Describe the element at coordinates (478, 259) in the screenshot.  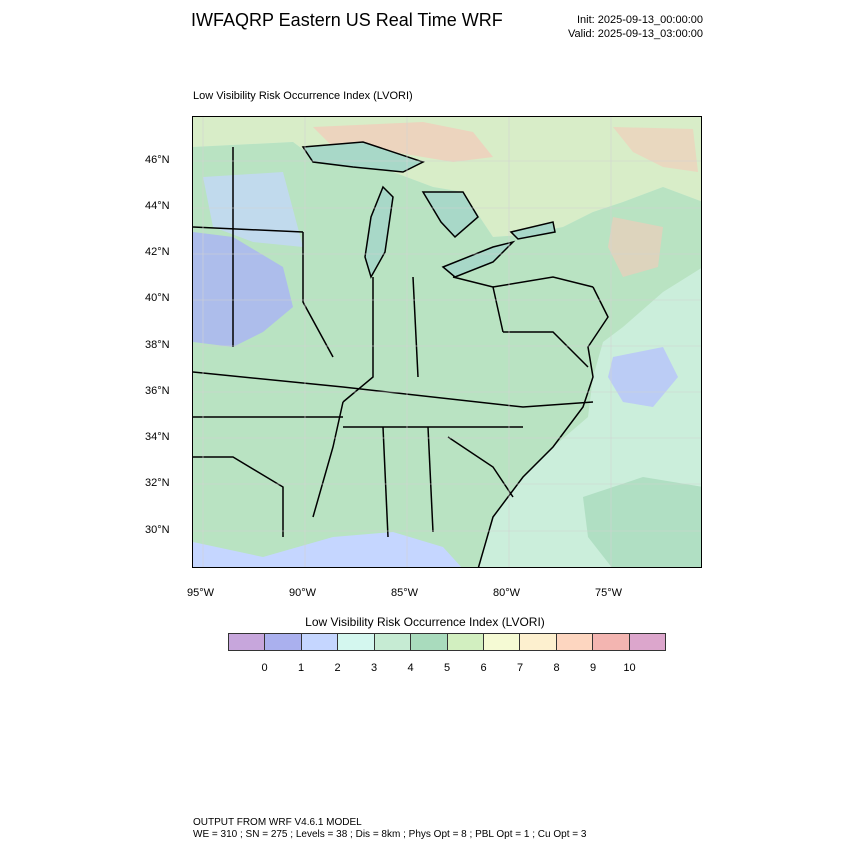
I see `lake-erie` at that location.